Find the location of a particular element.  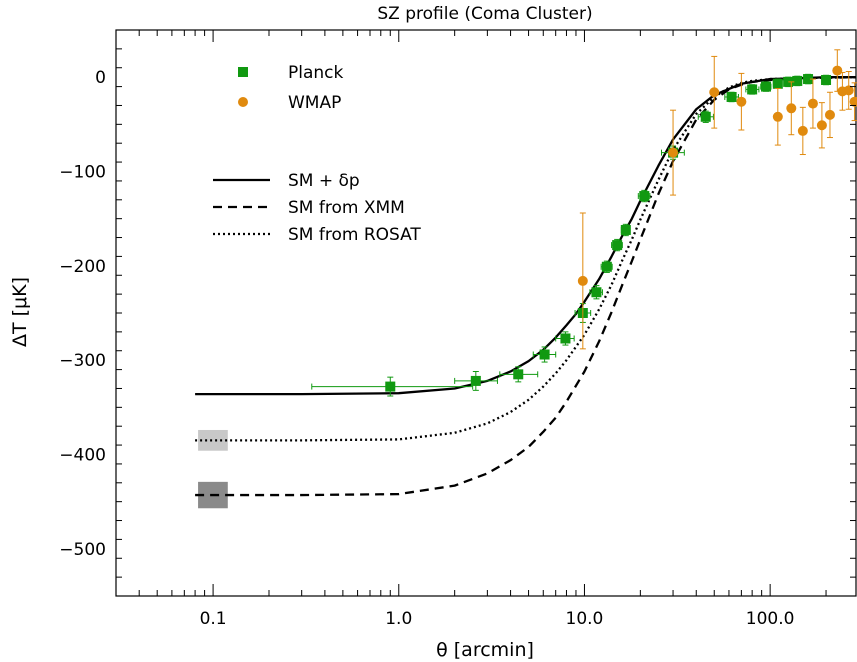

legend-marker-wmap is located at coordinates (243, 102).